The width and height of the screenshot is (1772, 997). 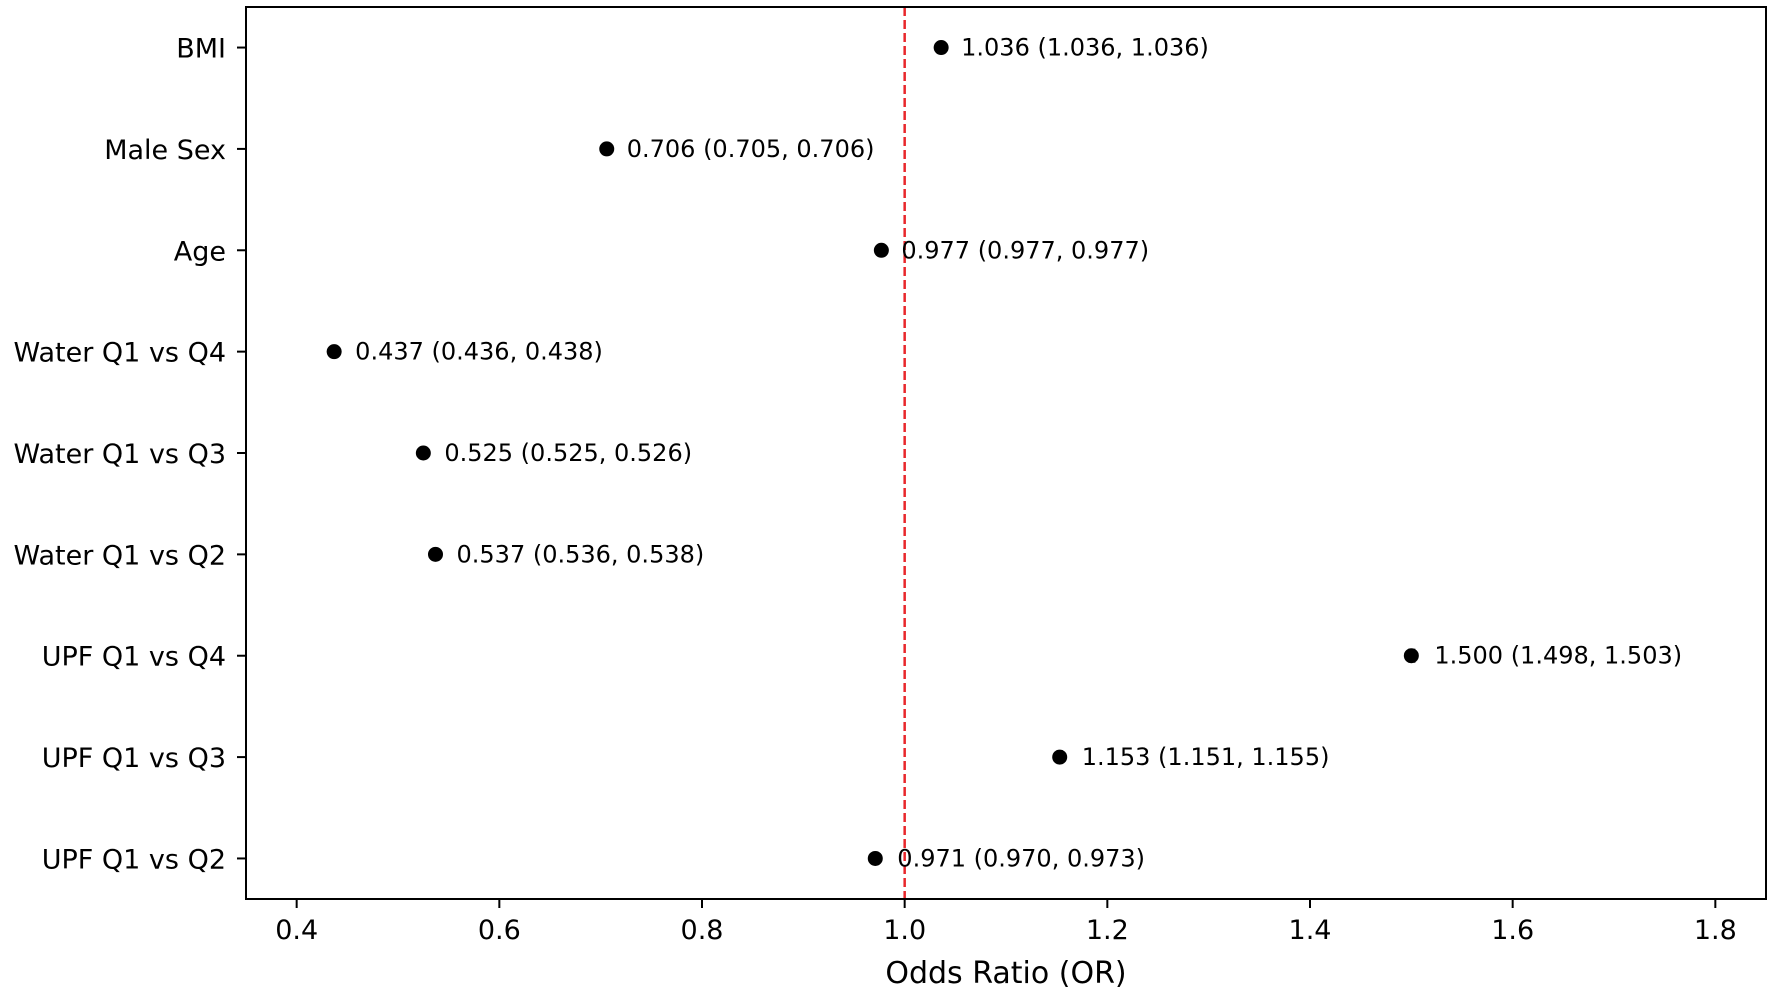 I want to click on data-label: 1.153 (1.151, 1.155), so click(x=1206, y=757).